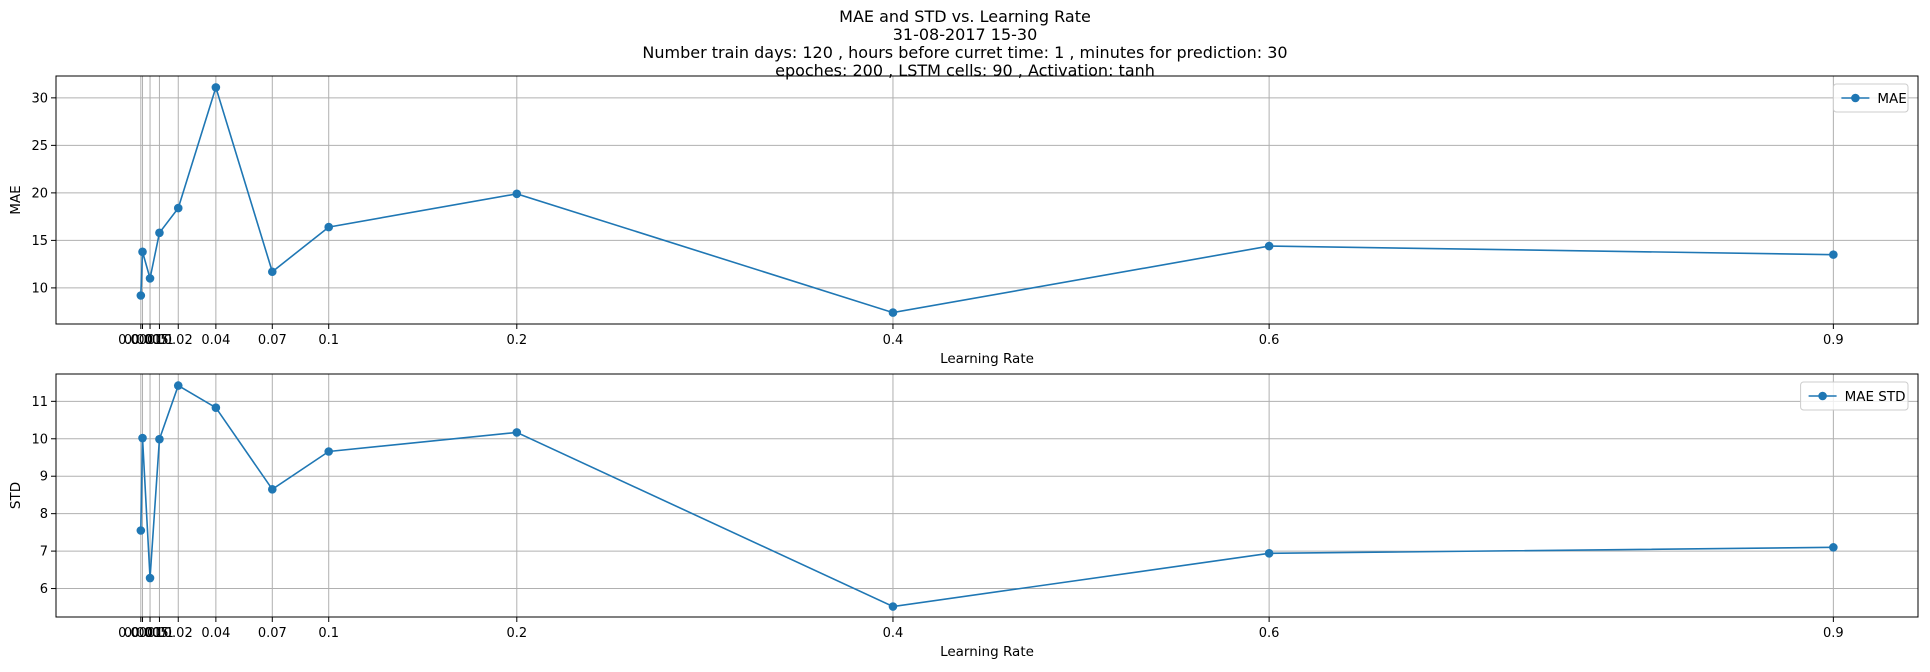 The width and height of the screenshot is (1930, 672). I want to click on mae-legend: MAE, so click(1870, 98).